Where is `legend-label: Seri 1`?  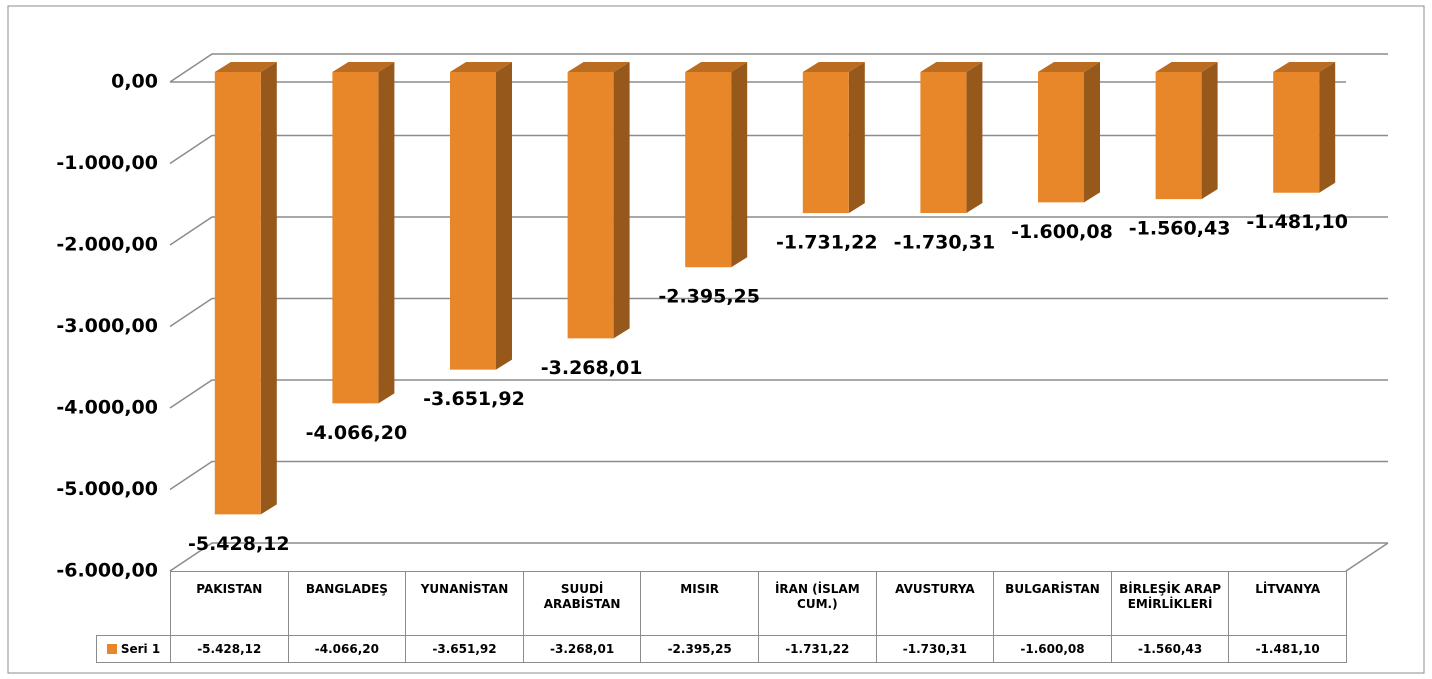 legend-label: Seri 1 is located at coordinates (140, 648).